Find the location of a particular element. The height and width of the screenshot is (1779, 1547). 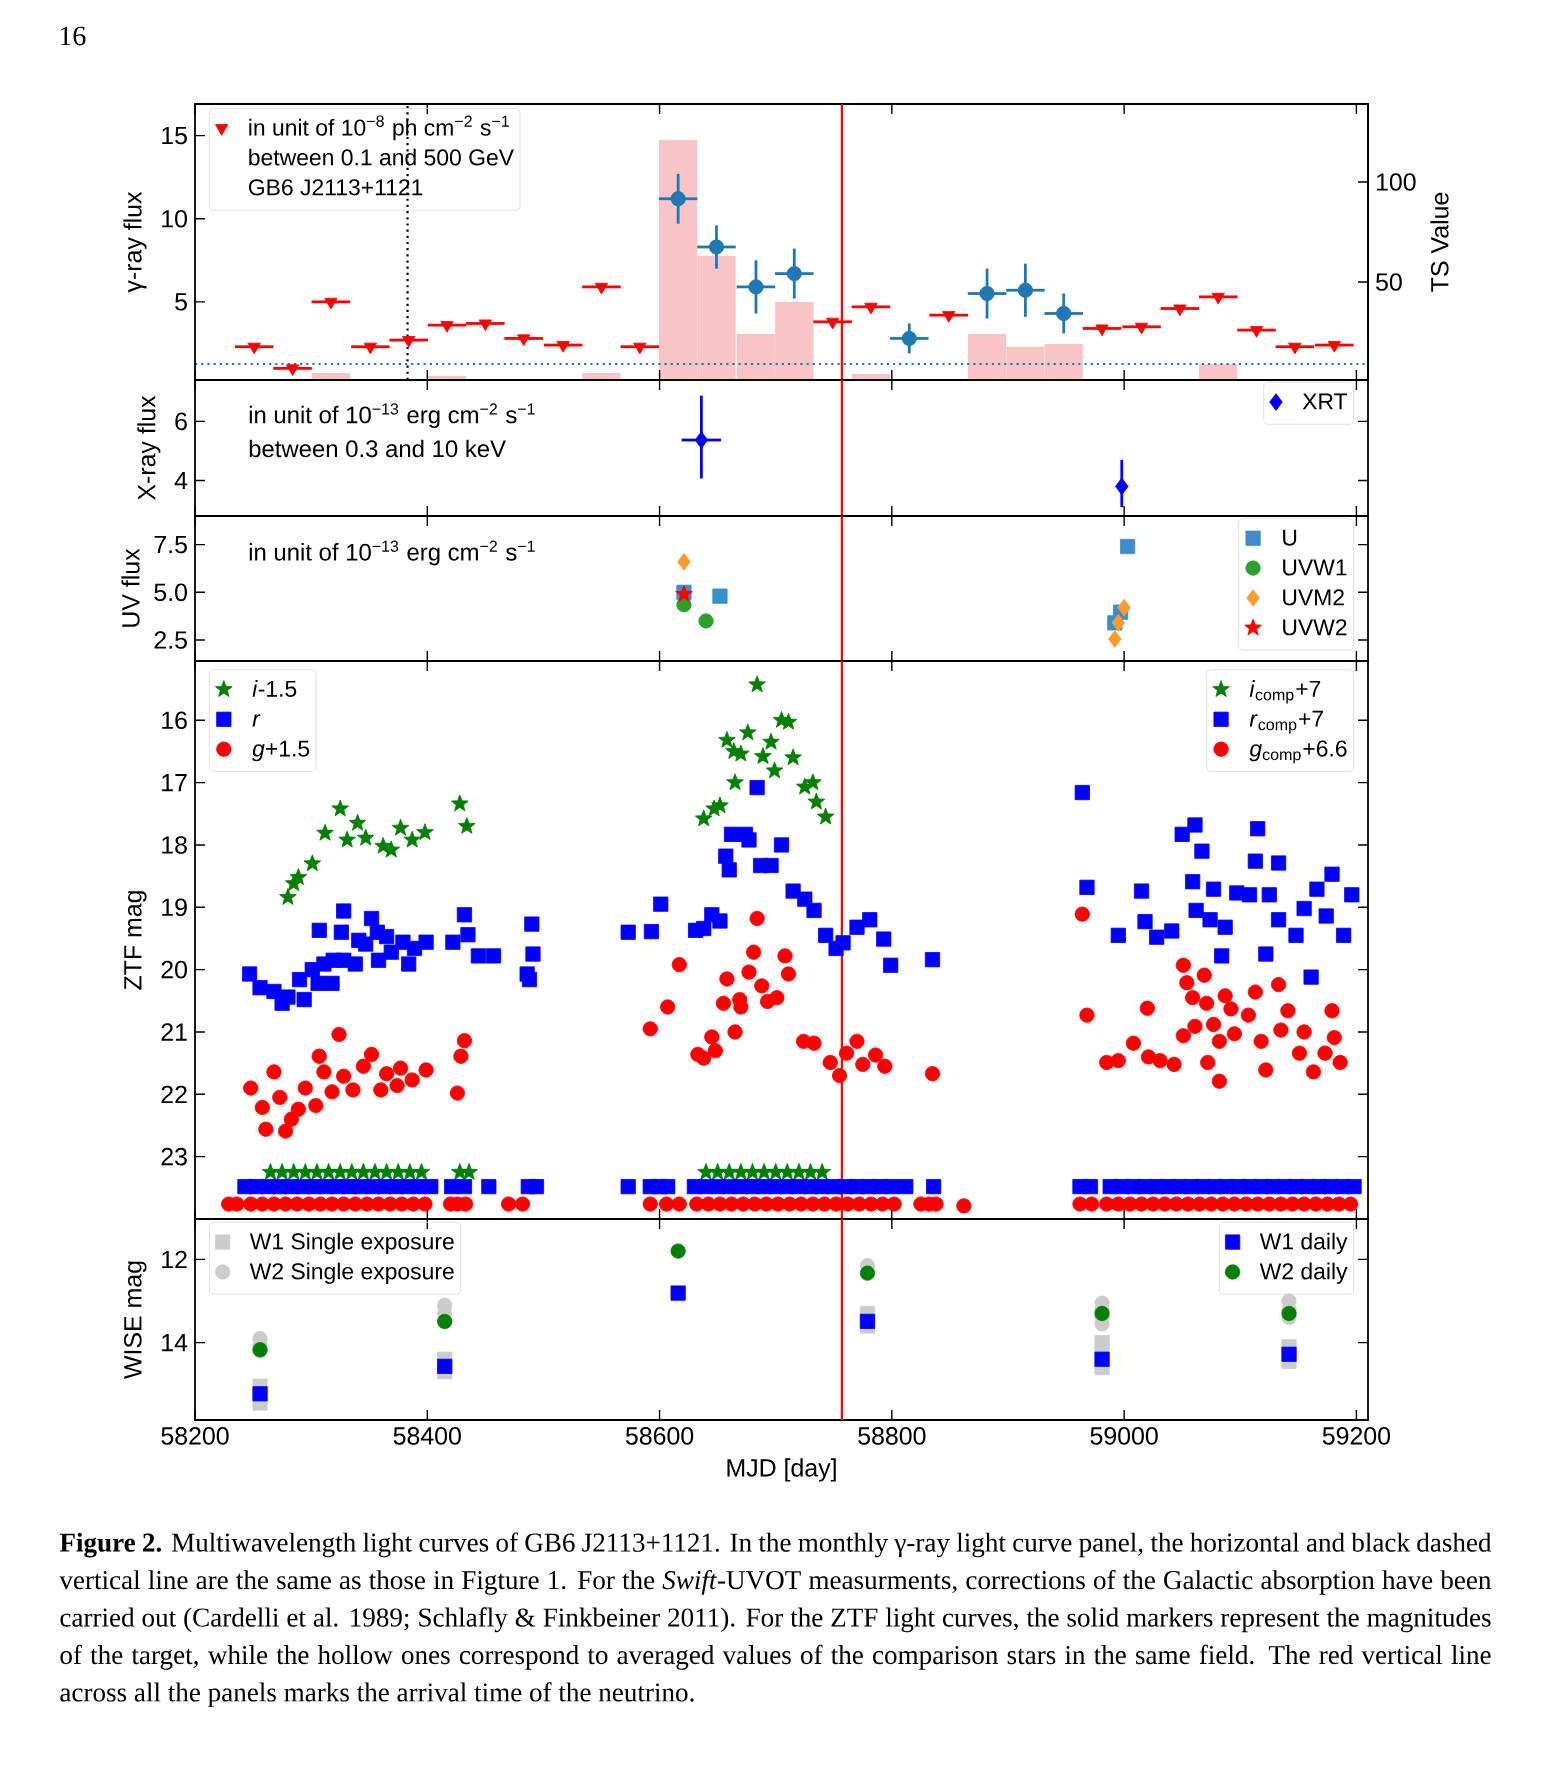

y-tick-label: 10 is located at coordinates (174, 218).